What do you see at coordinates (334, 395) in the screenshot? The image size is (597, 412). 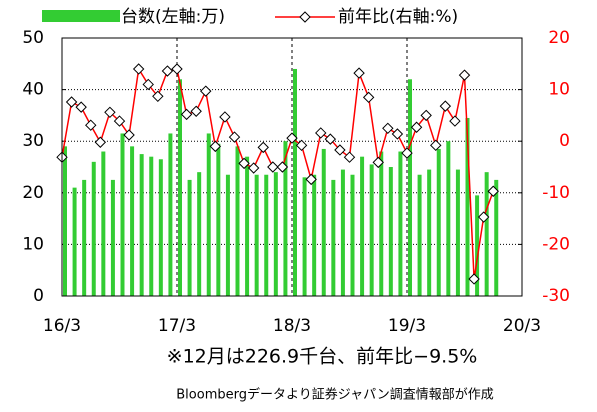 I see `source: Bloombergデータより証券ジャパン調査情報部が作成` at bounding box center [334, 395].